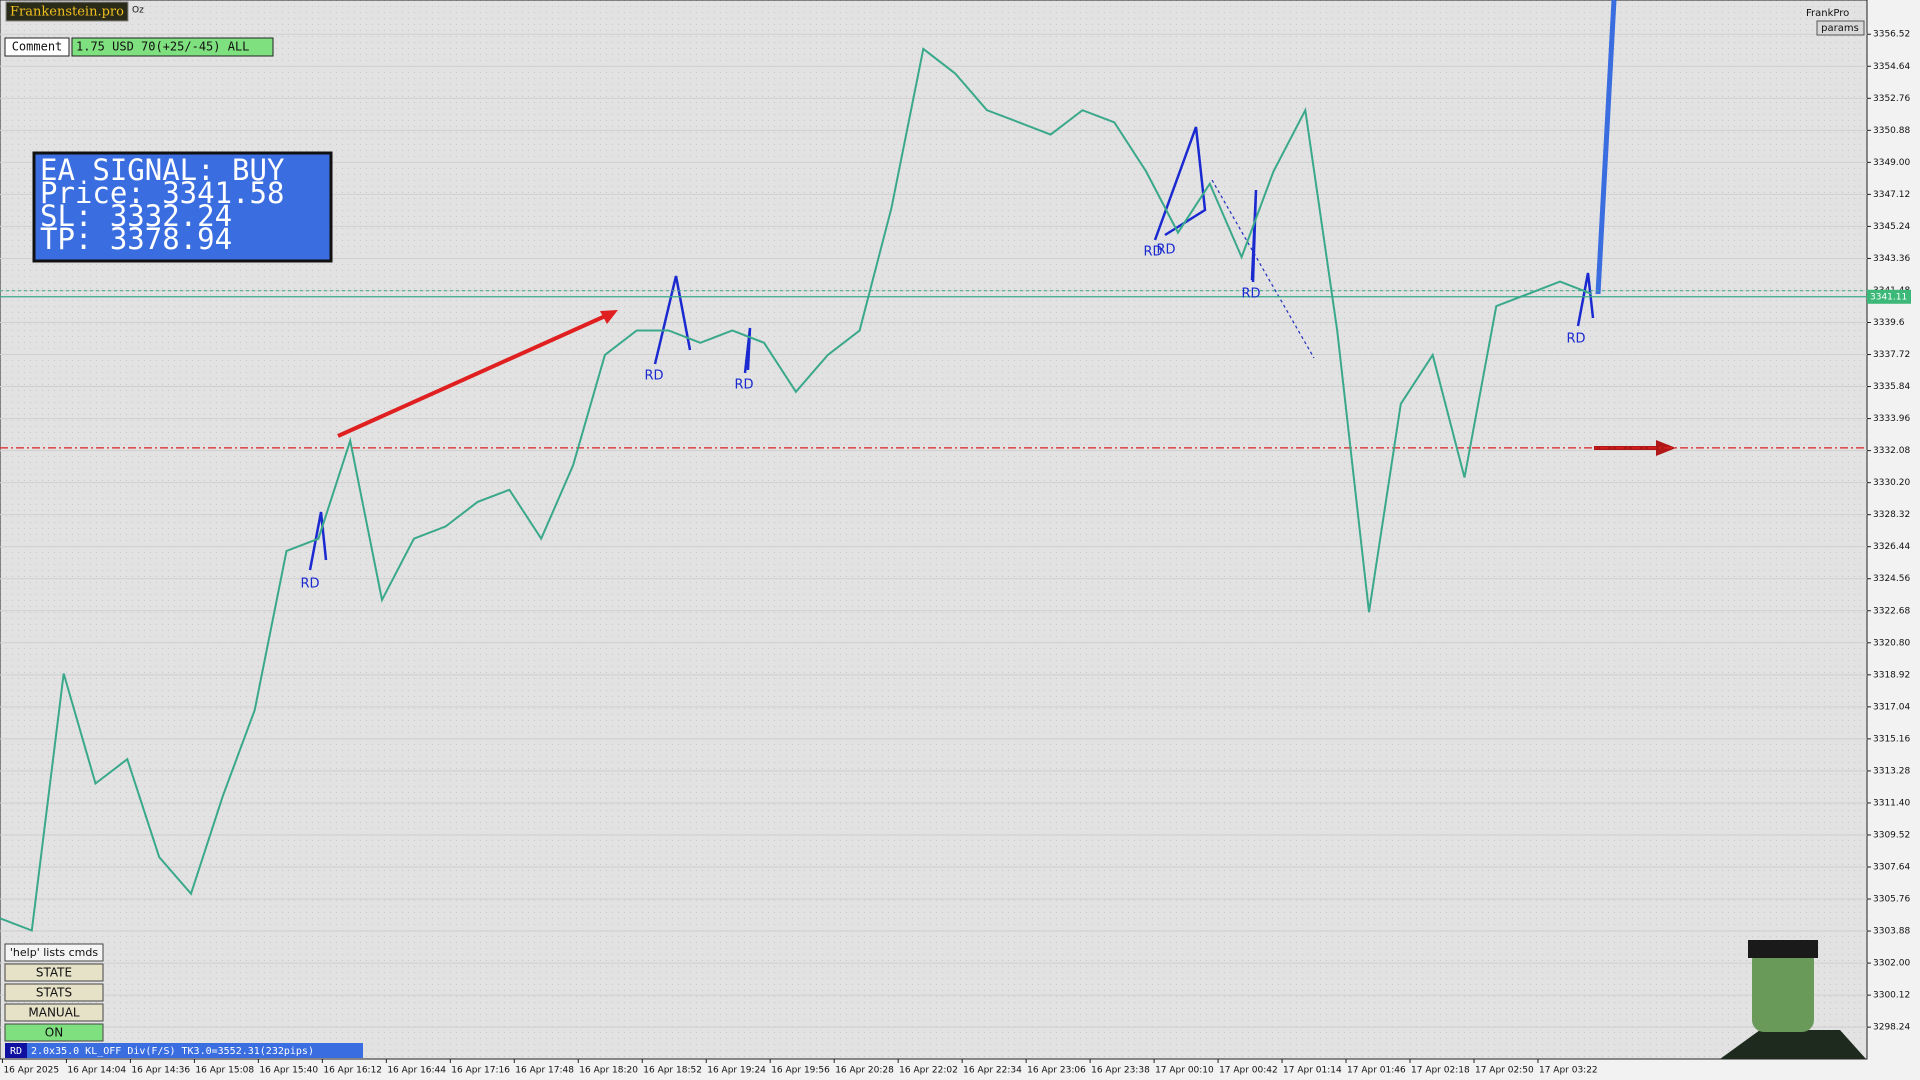 The width and height of the screenshot is (1920, 1080). I want to click on comment-box, so click(37, 47).